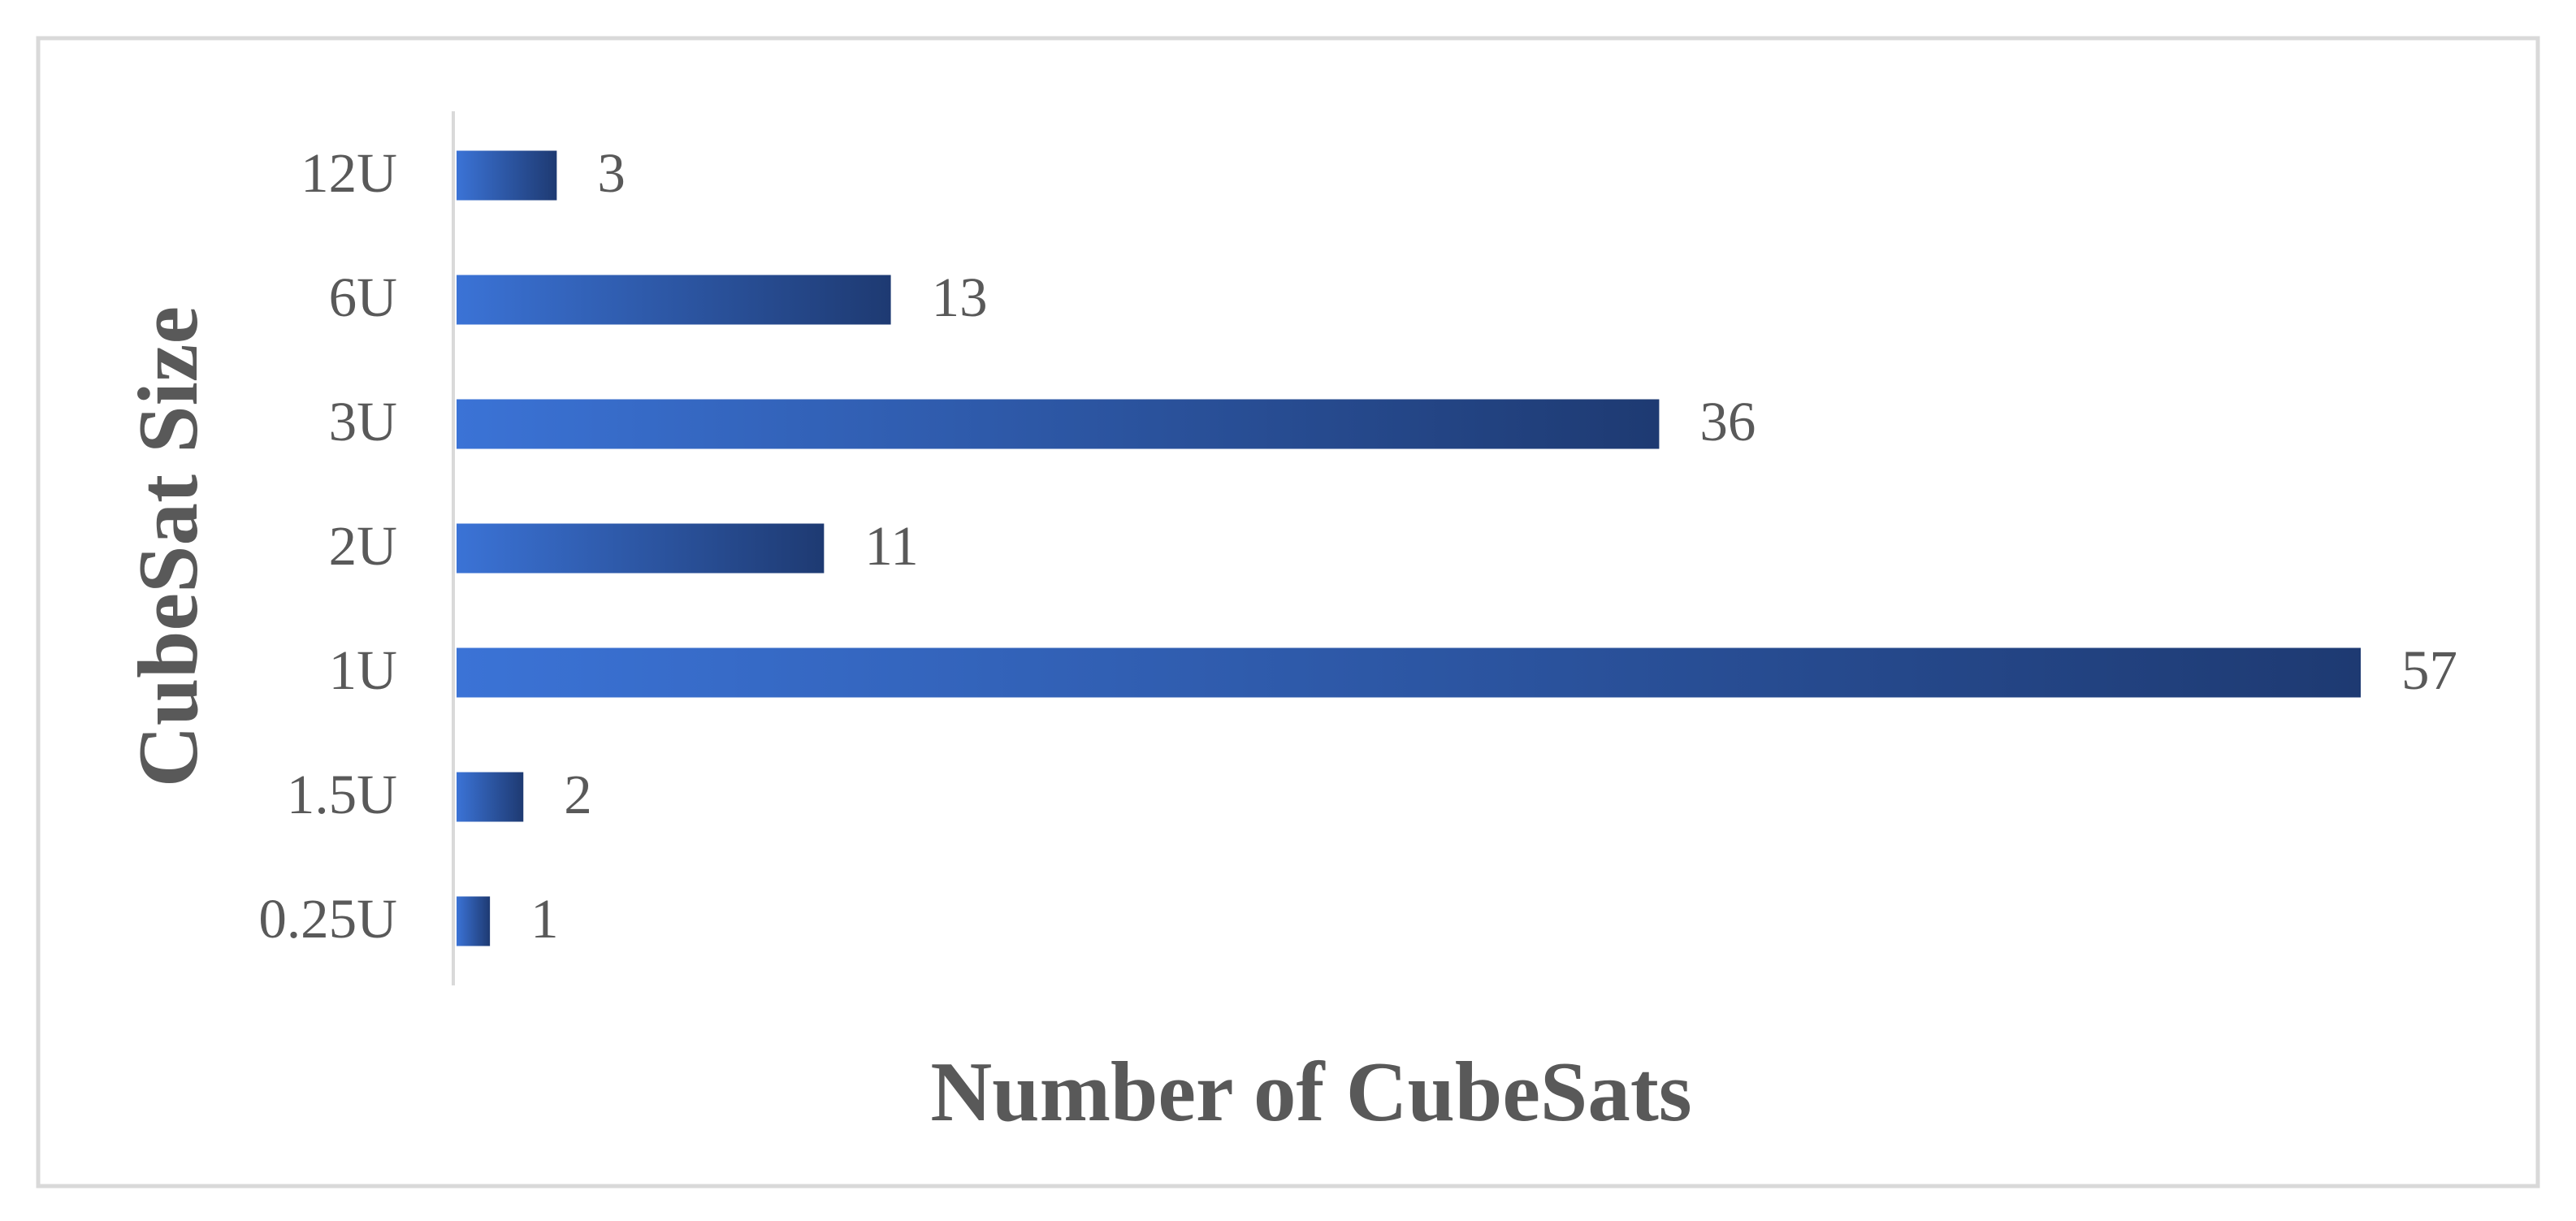  What do you see at coordinates (363, 670) in the screenshot?
I see `y-tick-label: 1U` at bounding box center [363, 670].